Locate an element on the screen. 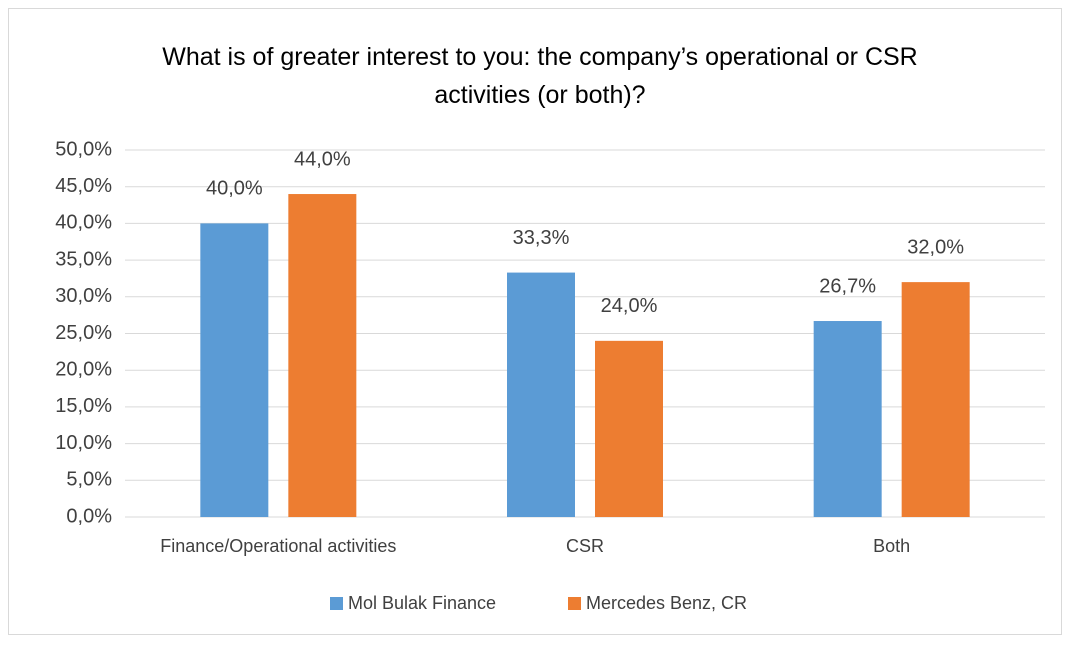 The image size is (1070, 648). y-tick-label: 45,0% is located at coordinates (83, 186).